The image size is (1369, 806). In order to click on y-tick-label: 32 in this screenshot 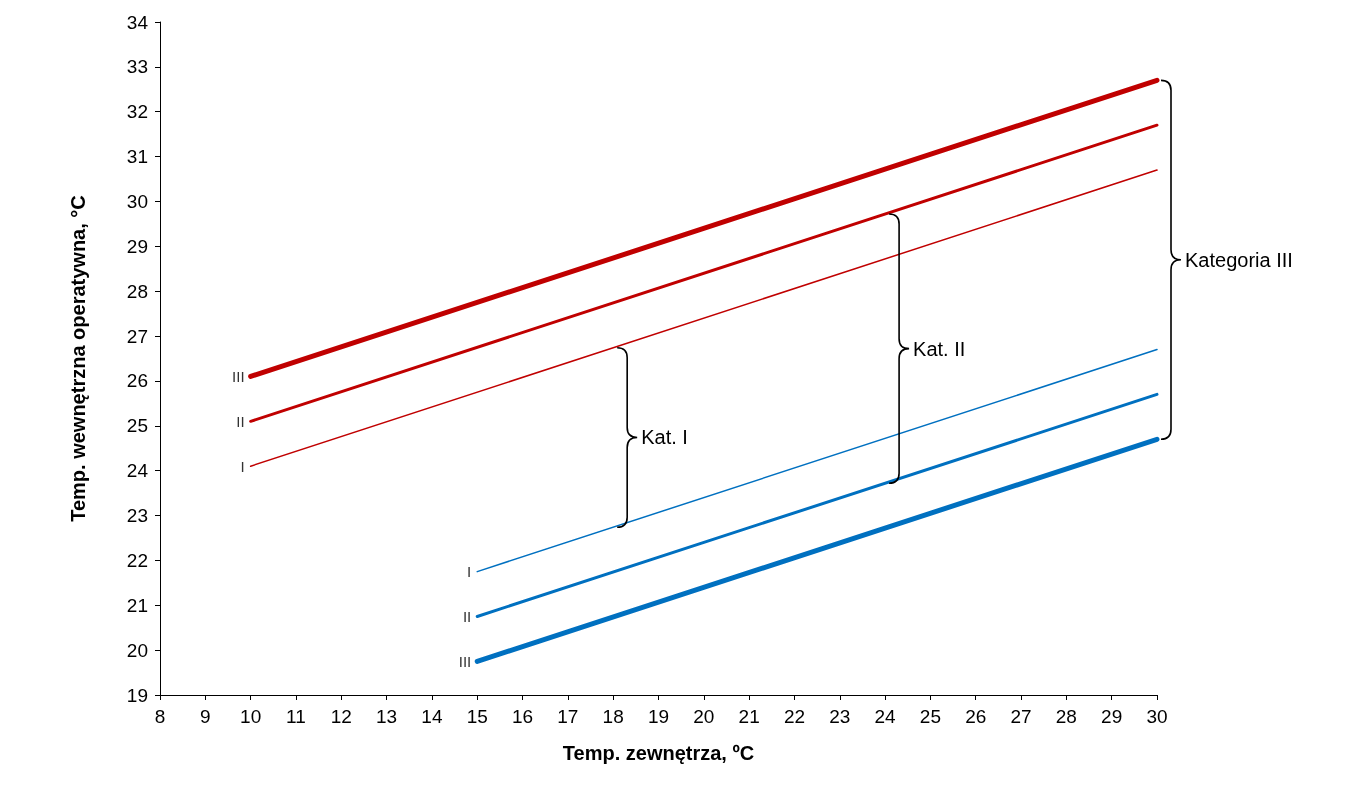, I will do `click(137, 112)`.